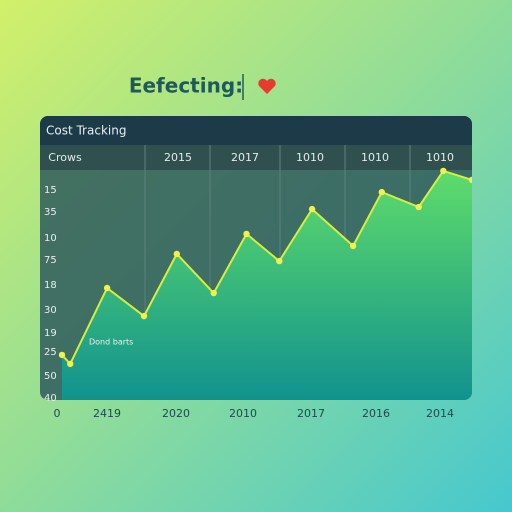  What do you see at coordinates (107, 413) in the screenshot?
I see `x-tick-label: 2419` at bounding box center [107, 413].